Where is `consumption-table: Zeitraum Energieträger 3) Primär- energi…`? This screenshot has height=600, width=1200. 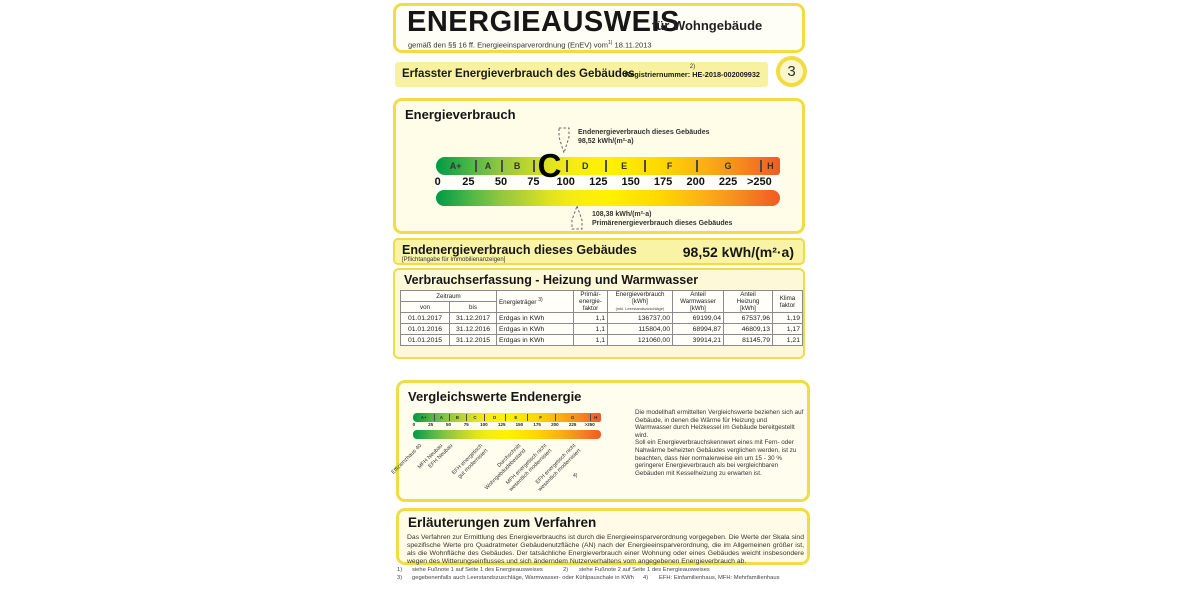
consumption-table: Zeitraum Energieträger 3) Primär- energi… is located at coordinates (601, 318).